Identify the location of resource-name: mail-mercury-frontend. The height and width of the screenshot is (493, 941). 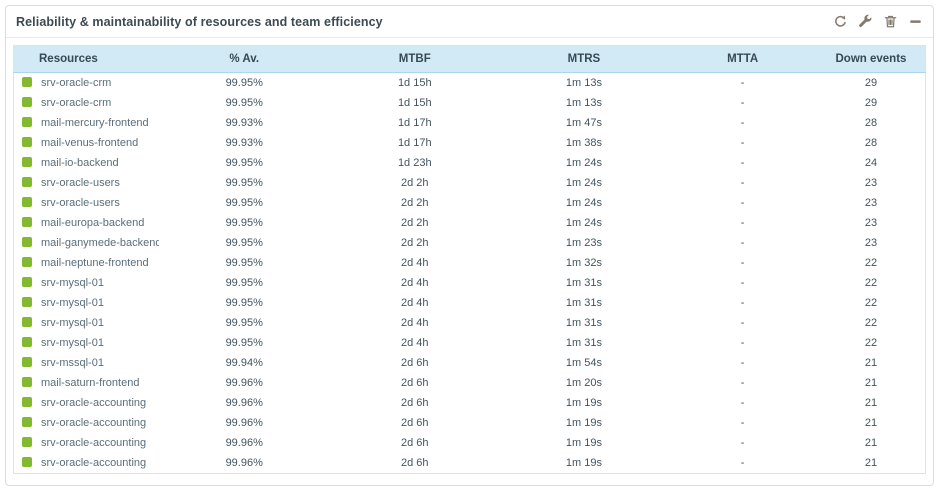
(95, 123).